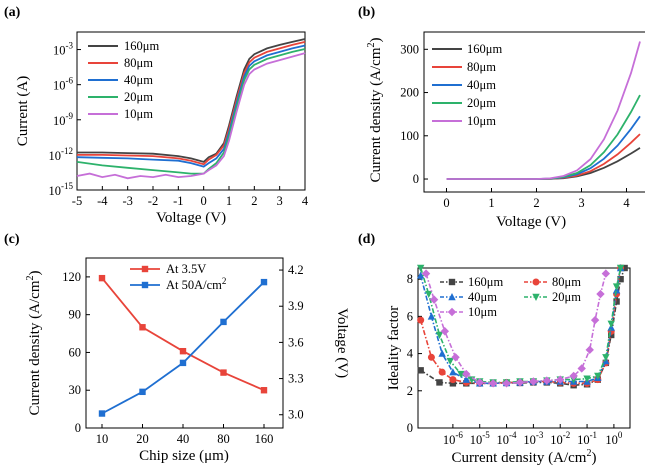 The width and height of the screenshot is (645, 467). Describe the element at coordinates (520, 326) in the screenshot. I see `panel-d-series-line` at that location.